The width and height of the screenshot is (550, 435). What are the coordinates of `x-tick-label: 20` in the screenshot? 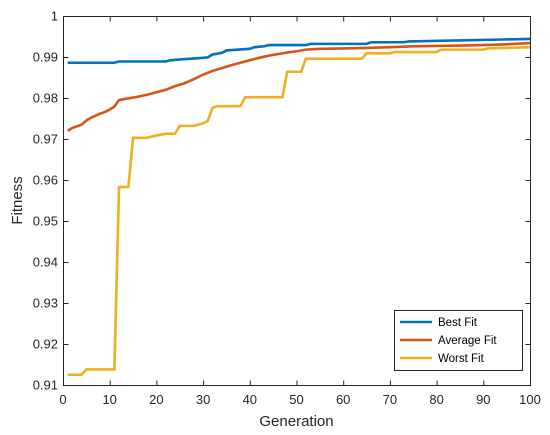 It's located at (156, 399).